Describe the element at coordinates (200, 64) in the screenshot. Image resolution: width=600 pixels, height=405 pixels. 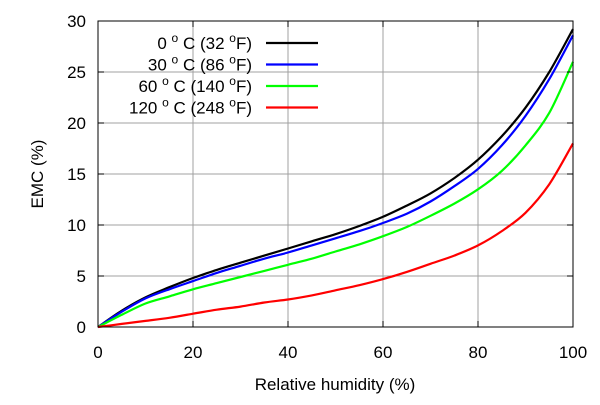
I see `legend-label-30c: 30 o C (86 oF)` at that location.